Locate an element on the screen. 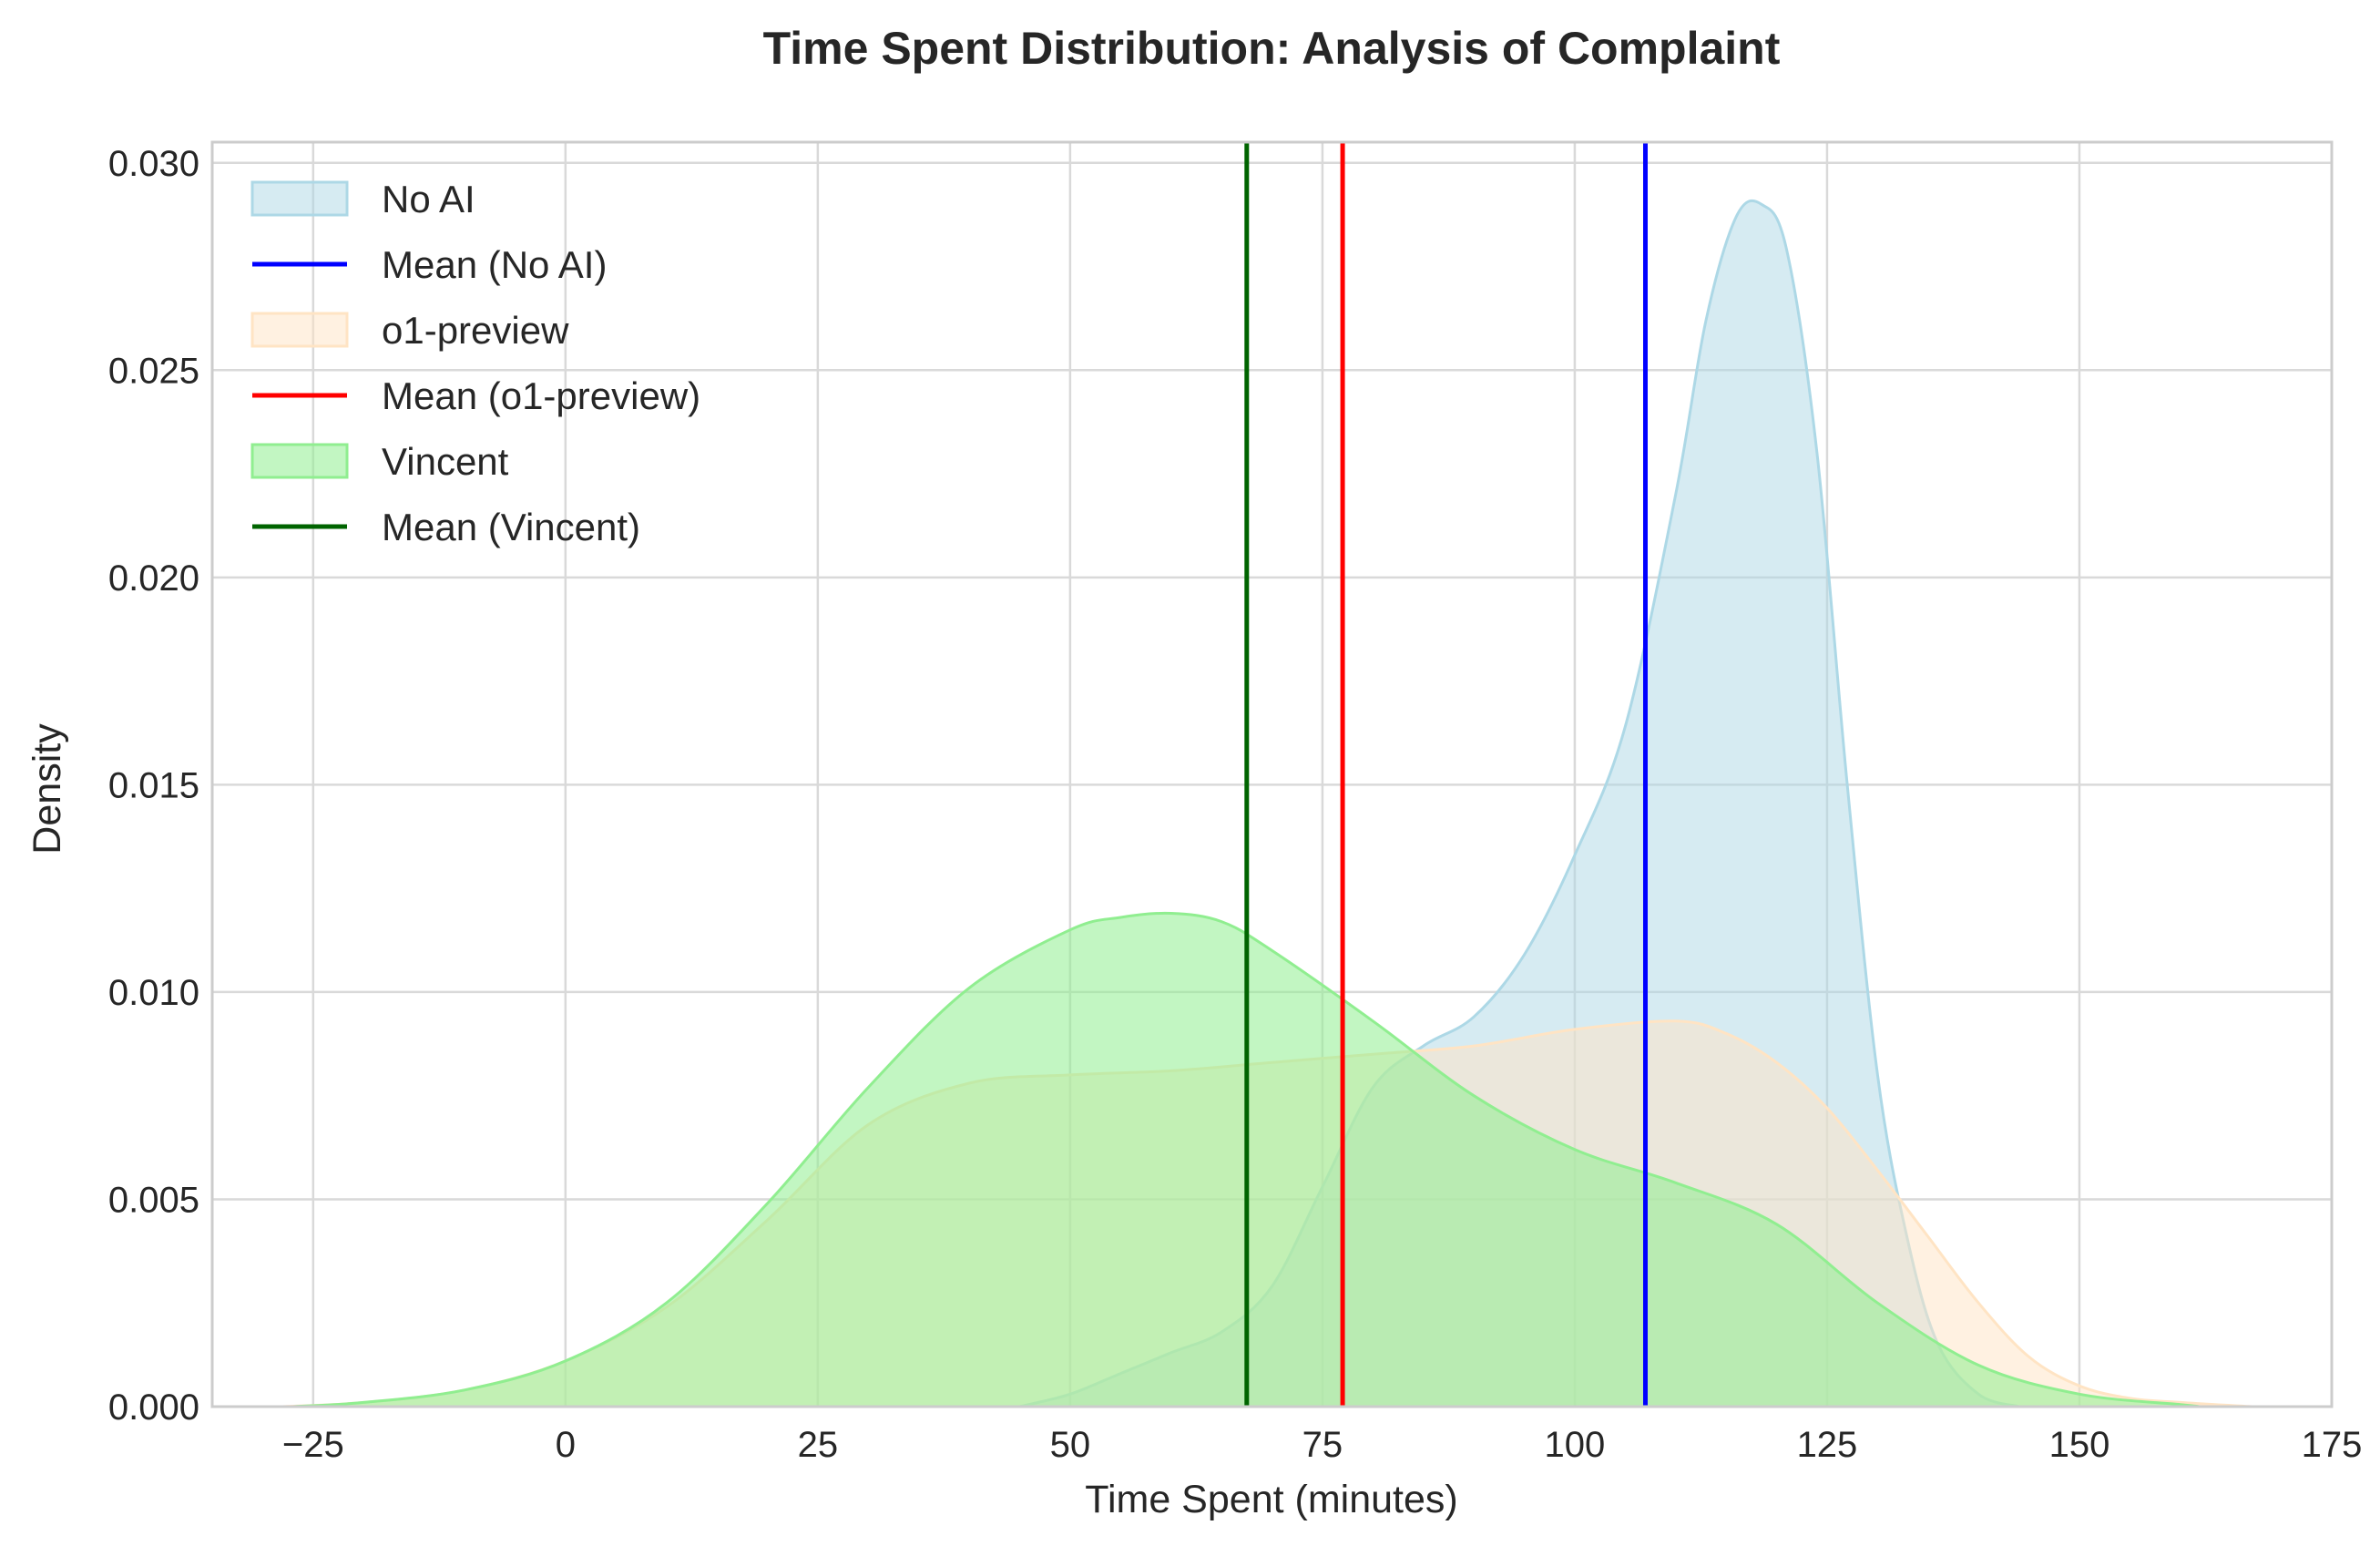 The height and width of the screenshot is (1546, 2380). x-tick-label: 75 is located at coordinates (1323, 1445).